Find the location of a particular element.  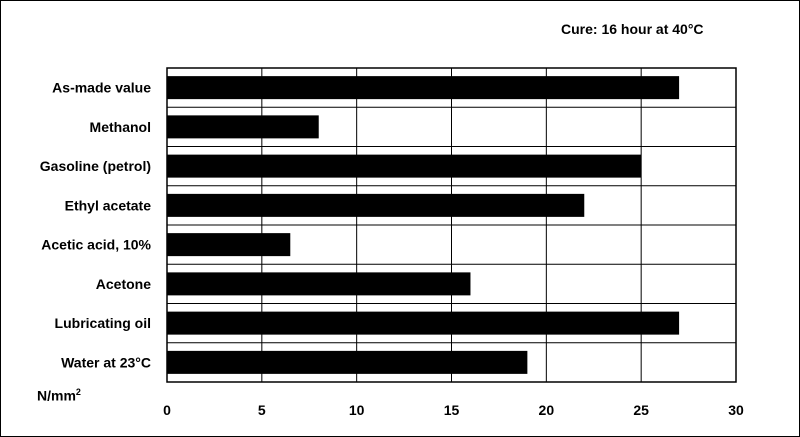

unit-superscript: 2 is located at coordinates (78, 392).